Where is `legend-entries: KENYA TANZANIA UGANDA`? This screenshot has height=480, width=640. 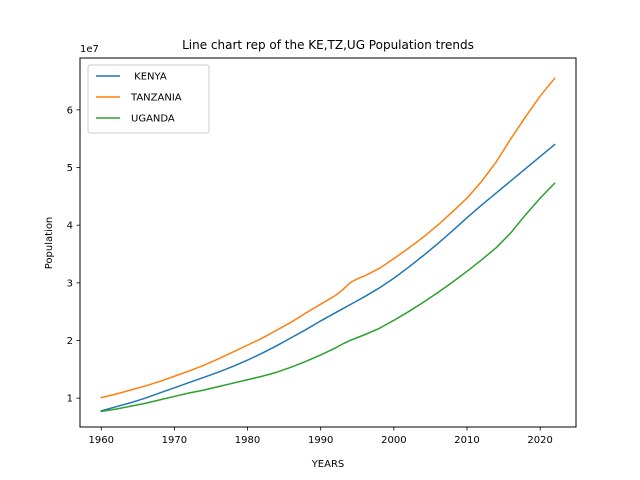
legend-entries: KENYA TANZANIA UGANDA is located at coordinates (139, 98).